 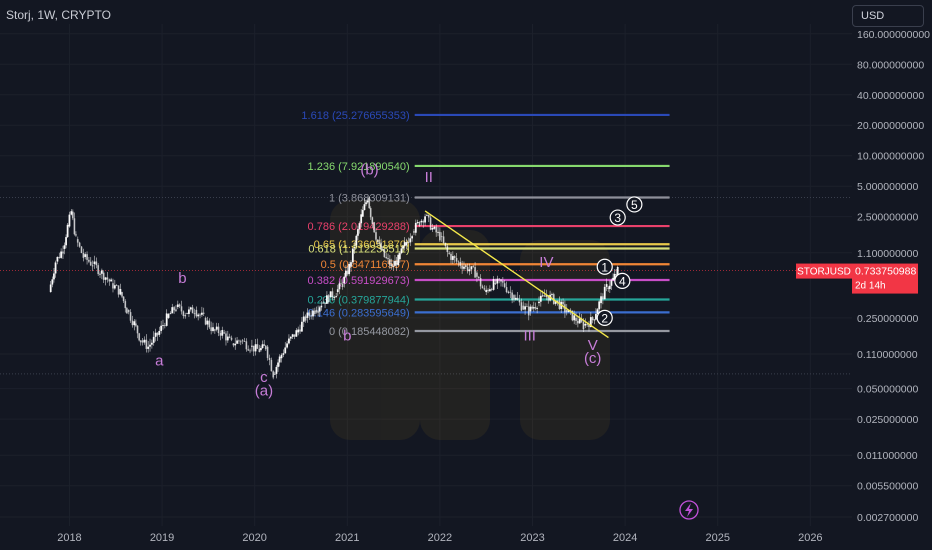 I want to click on circled-wave-label: 2, so click(x=604, y=318).